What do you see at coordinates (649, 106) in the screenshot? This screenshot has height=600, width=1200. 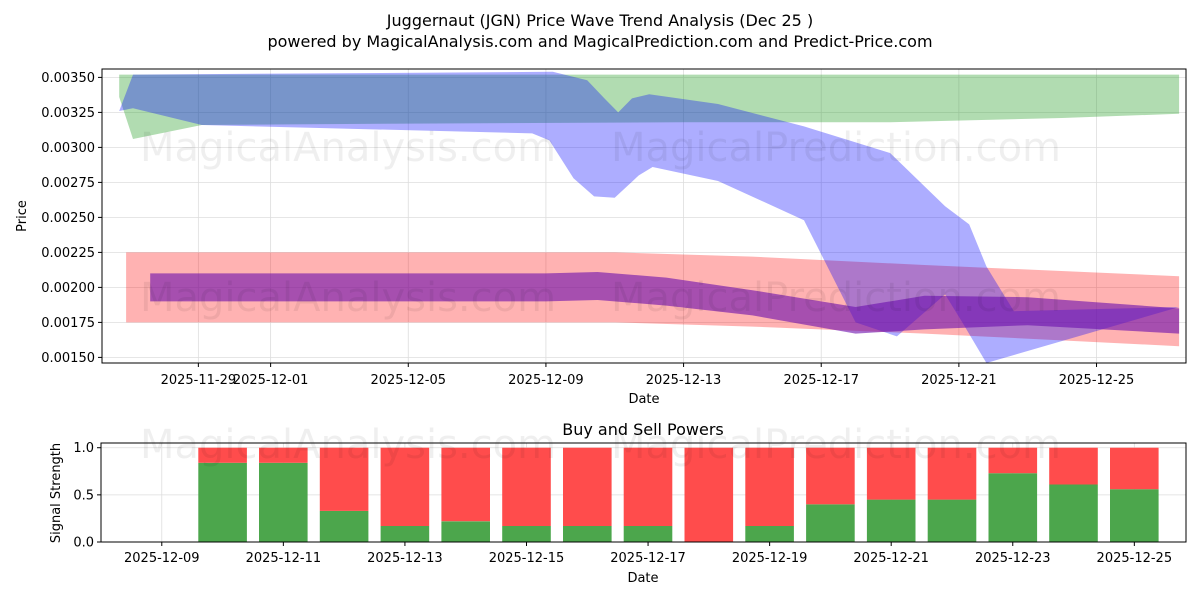 I see `green-band` at bounding box center [649, 106].